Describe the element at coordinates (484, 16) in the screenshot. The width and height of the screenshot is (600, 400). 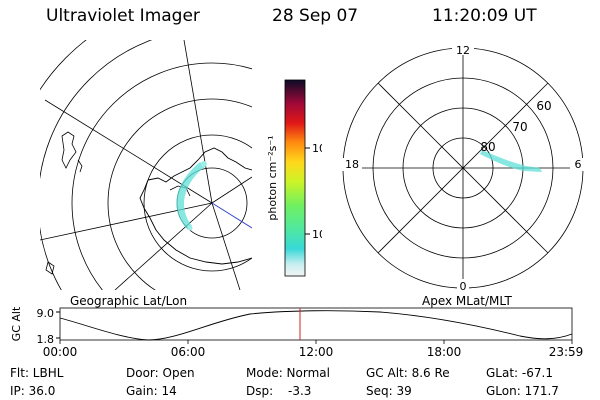
I see `time-label: 11:20:09 UT` at that location.